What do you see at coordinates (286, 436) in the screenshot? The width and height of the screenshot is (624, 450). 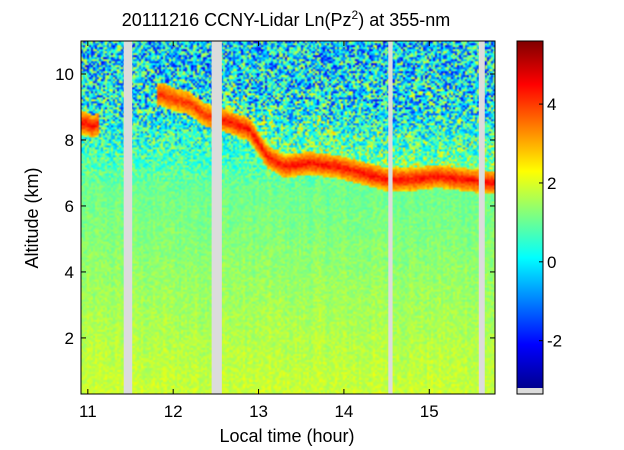 I see `x-axis-label: Local time (hour)` at bounding box center [286, 436].